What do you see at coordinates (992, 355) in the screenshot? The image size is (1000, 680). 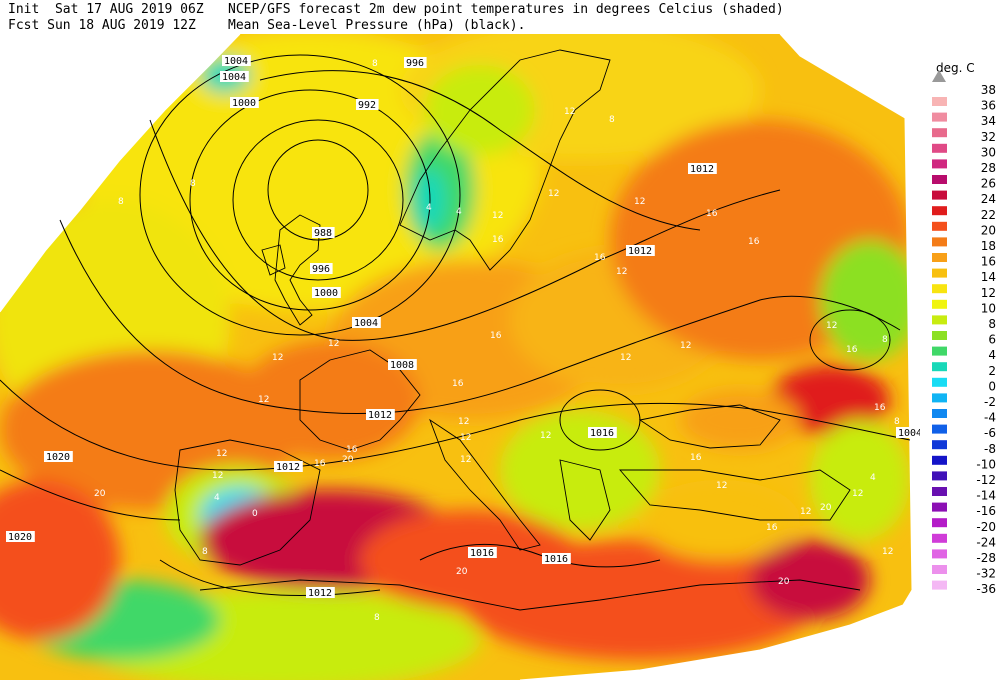 I see `legend-label: 4` at bounding box center [992, 355].